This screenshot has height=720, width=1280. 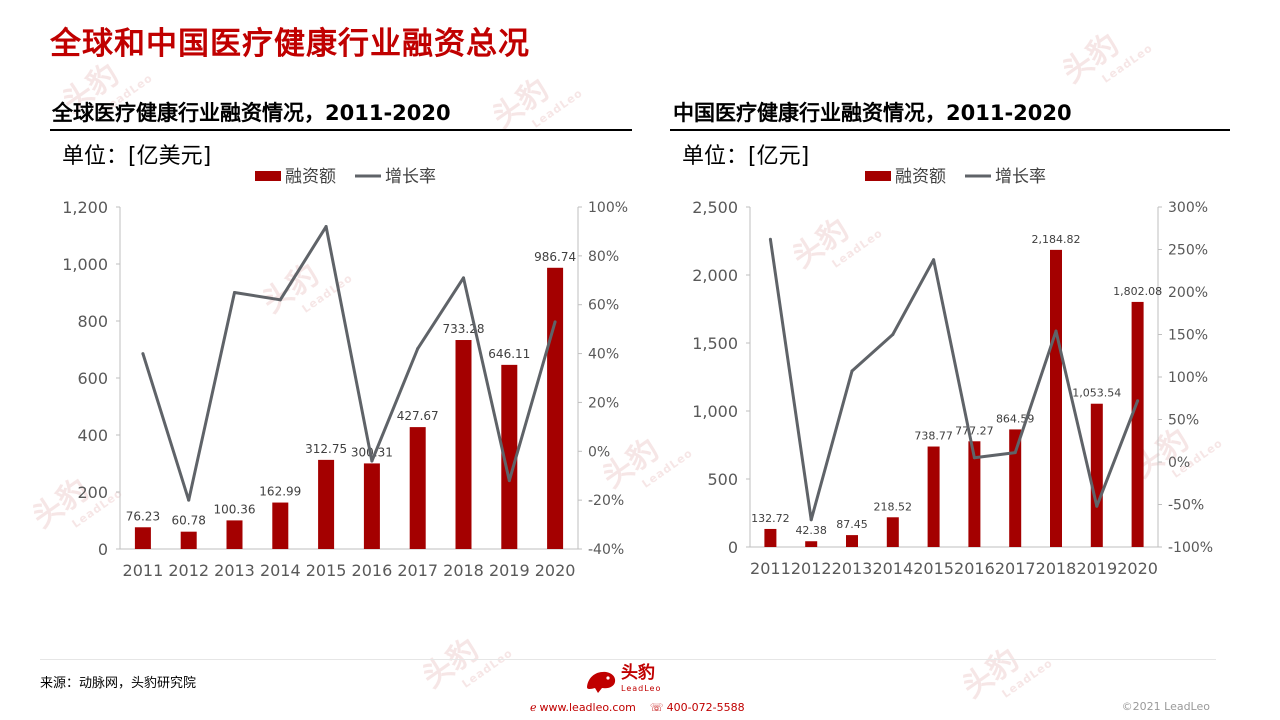 I want to click on bar-data-label: 76.23, so click(x=143, y=516).